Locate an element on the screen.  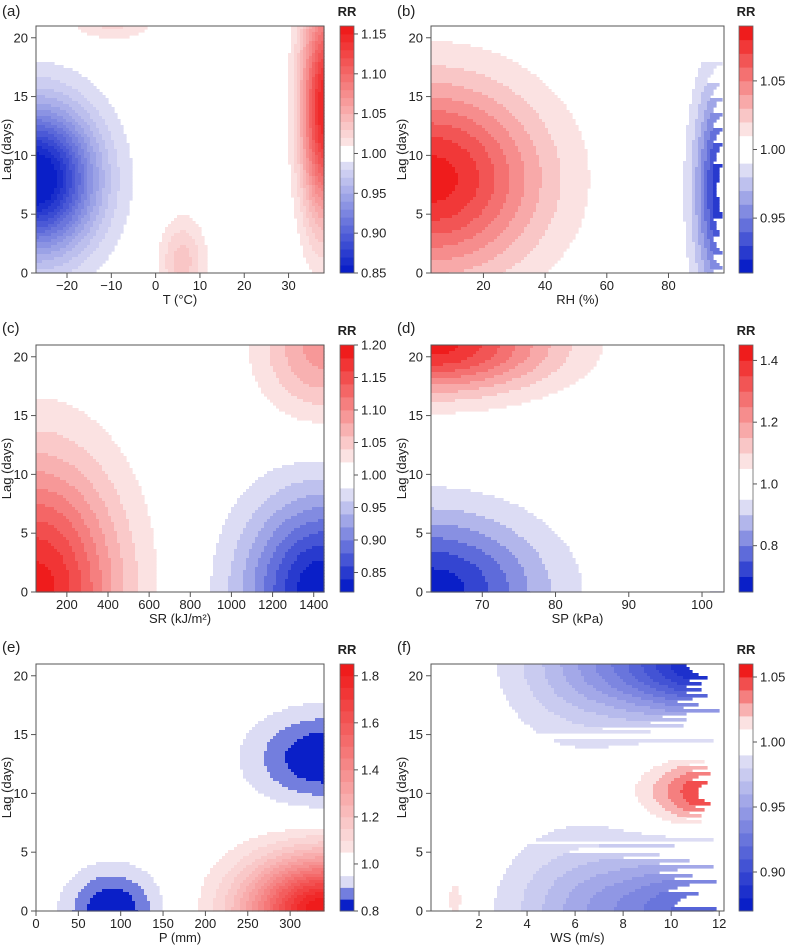
panel-tag: (a) is located at coordinates (11, 11).